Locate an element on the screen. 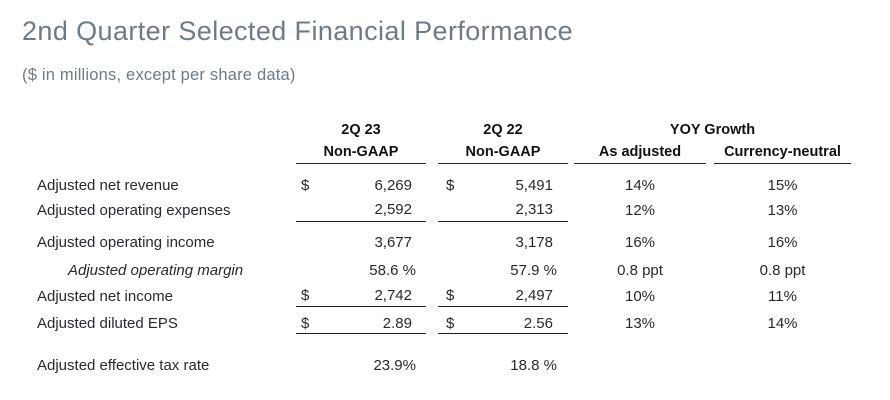 The width and height of the screenshot is (890, 400). growth-currency-neutral: 14% is located at coordinates (782, 323).